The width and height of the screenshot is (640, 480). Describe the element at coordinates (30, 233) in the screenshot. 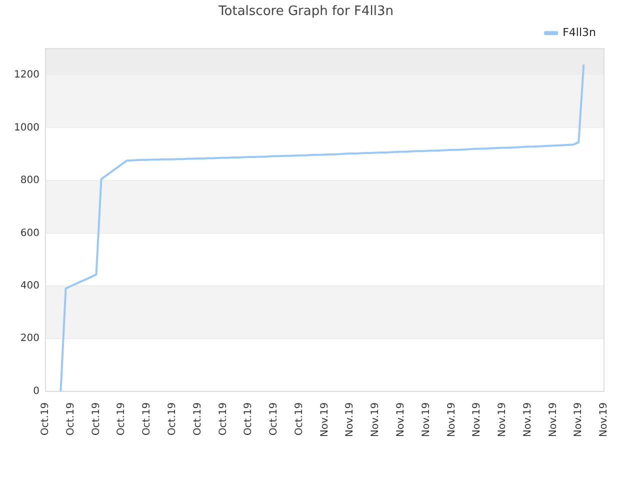

I see `y-tick-label: 600` at that location.